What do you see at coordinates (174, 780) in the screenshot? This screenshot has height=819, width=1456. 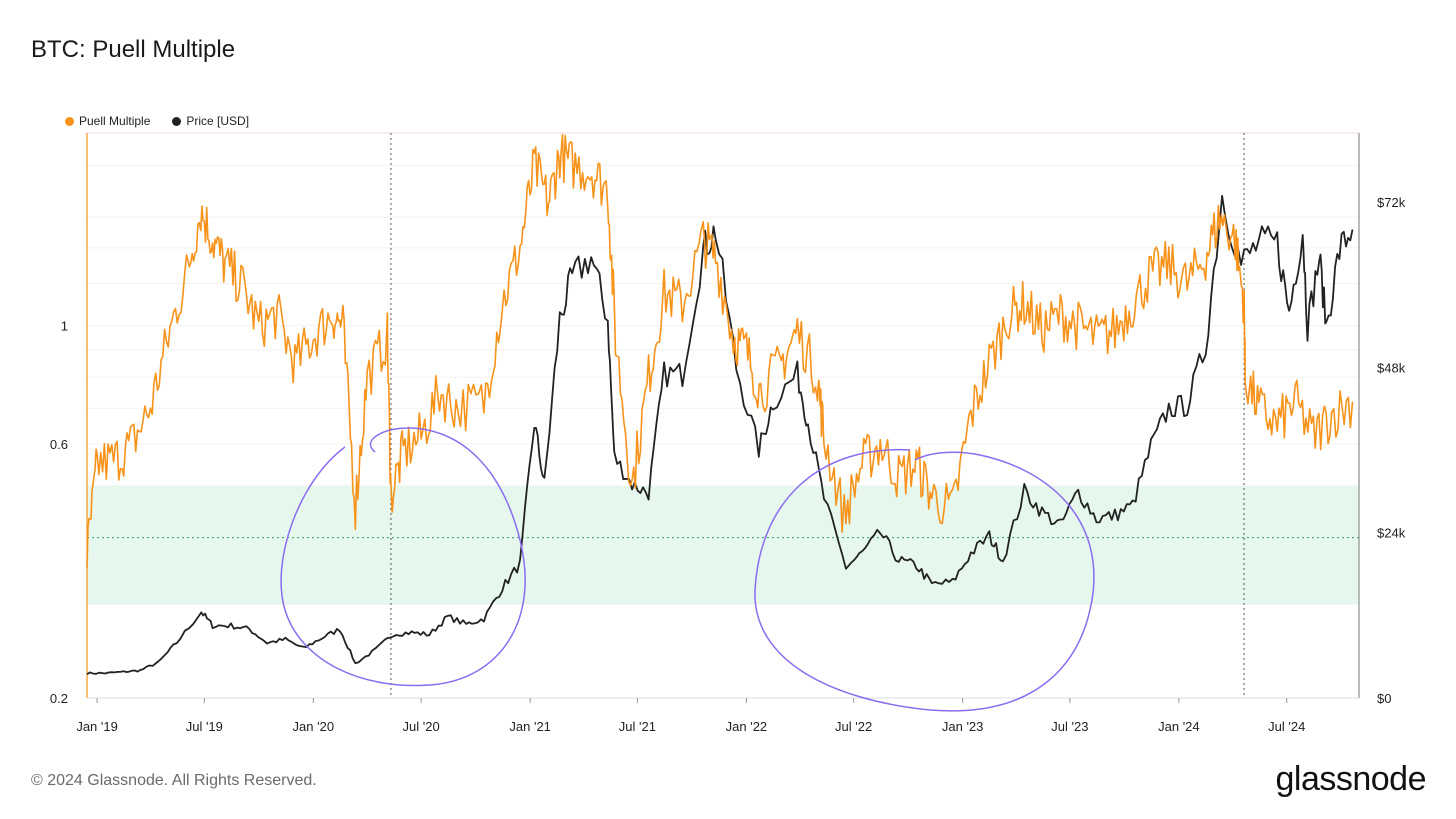 I see `copyright-text: © 2024 Glassnode. All Rights Reserved.` at bounding box center [174, 780].